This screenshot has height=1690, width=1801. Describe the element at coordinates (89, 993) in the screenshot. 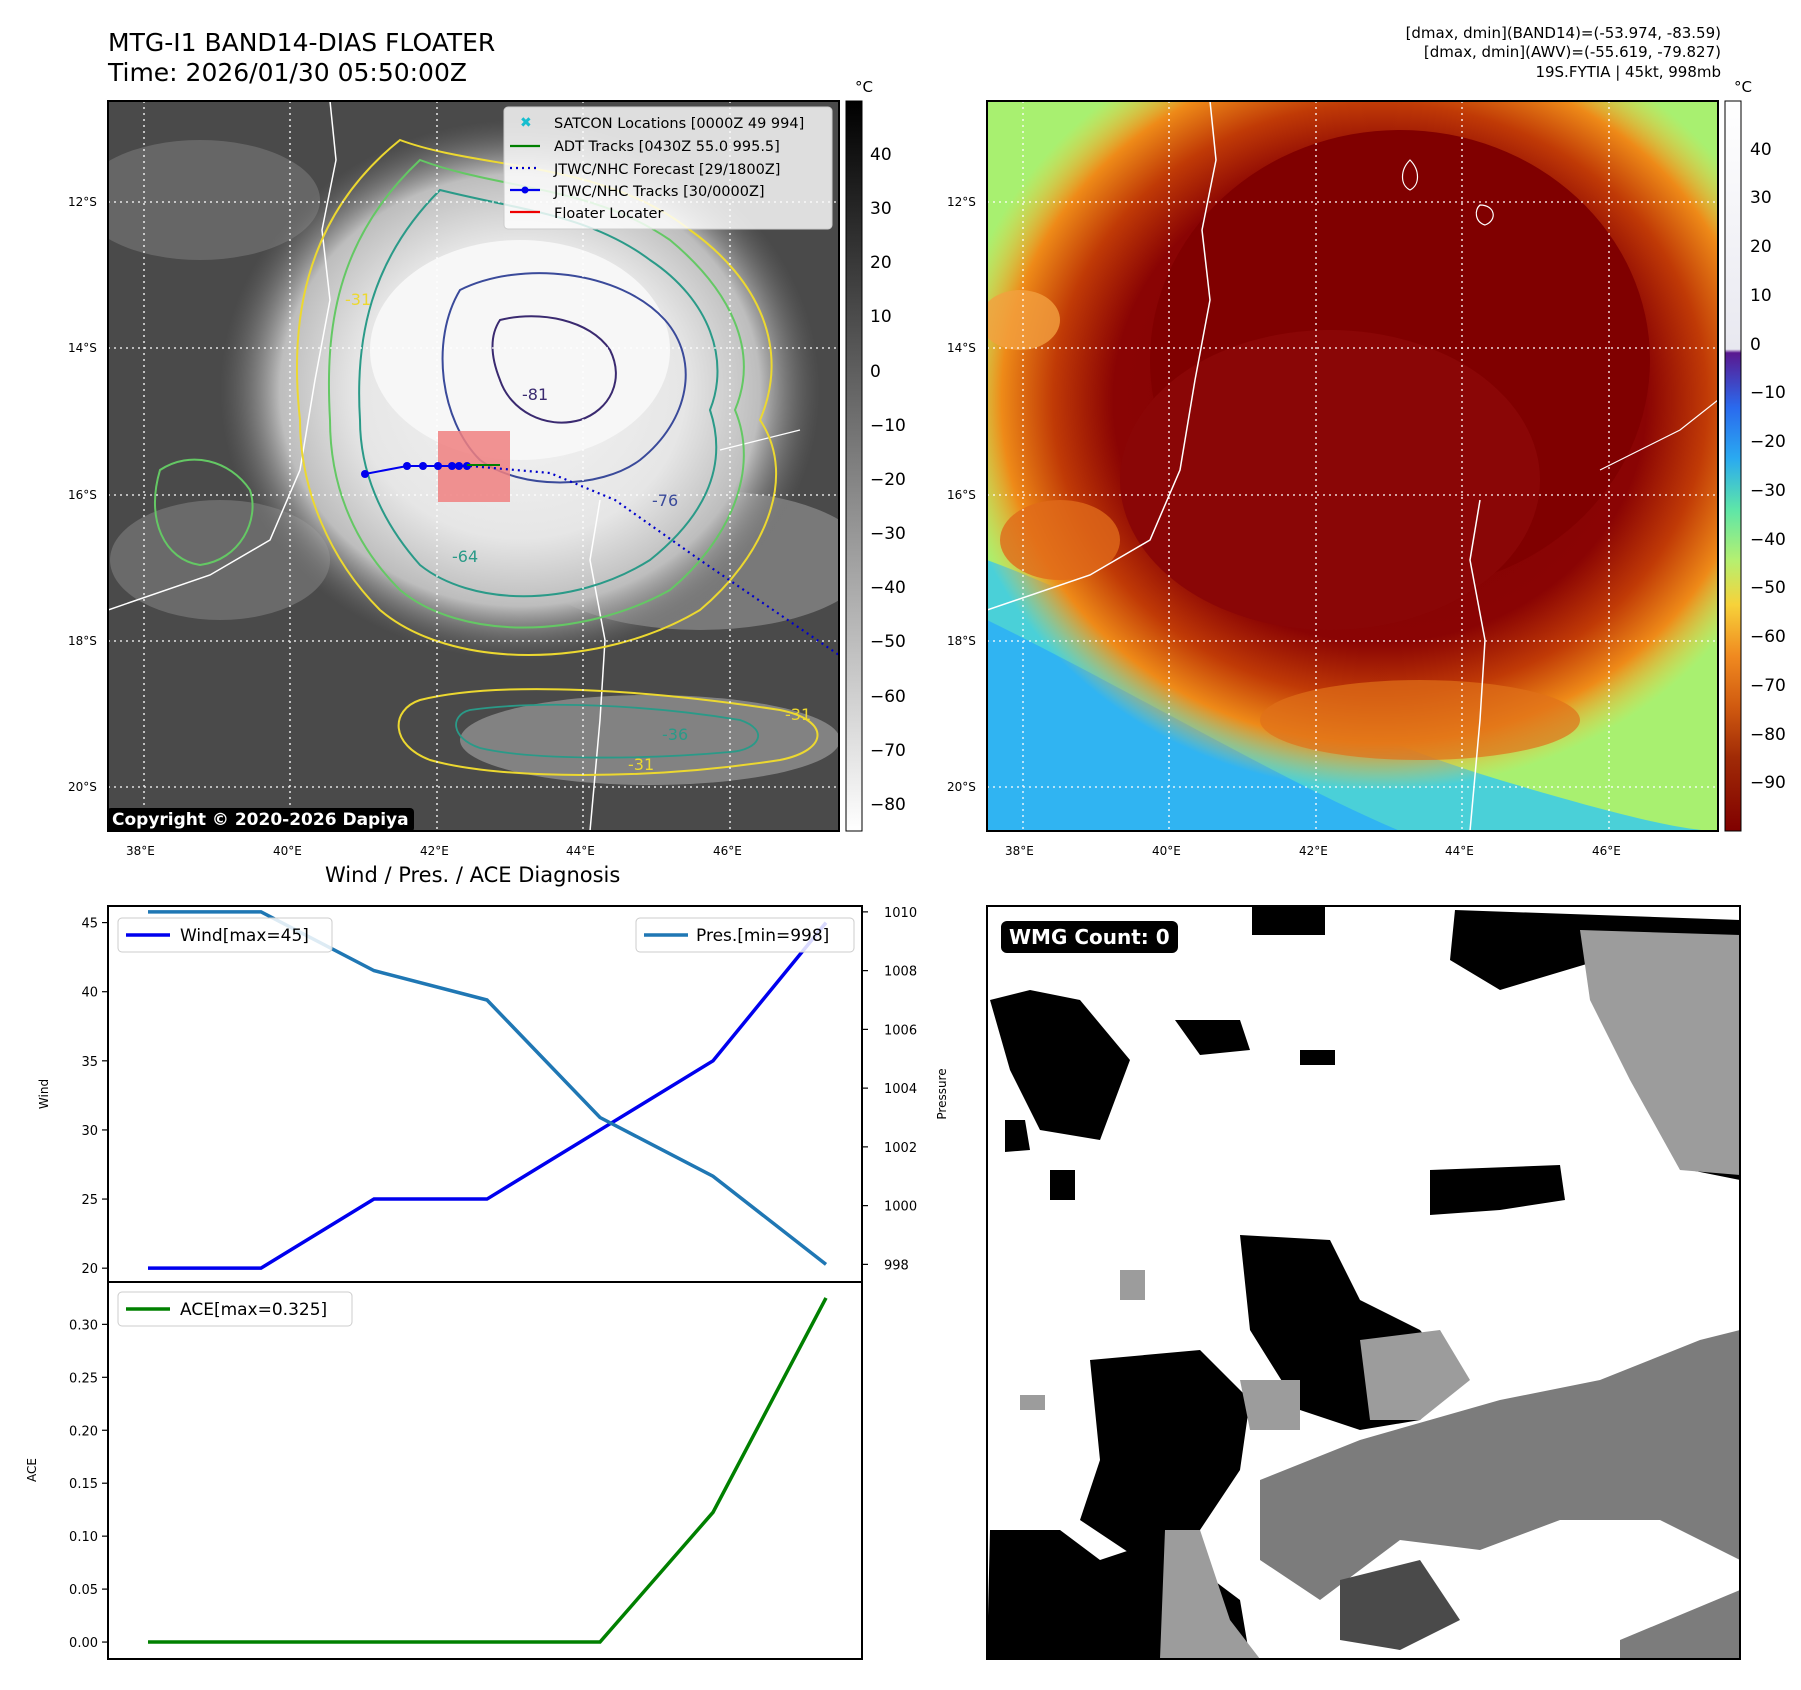

I see `wind-y-tick-label: 40` at that location.